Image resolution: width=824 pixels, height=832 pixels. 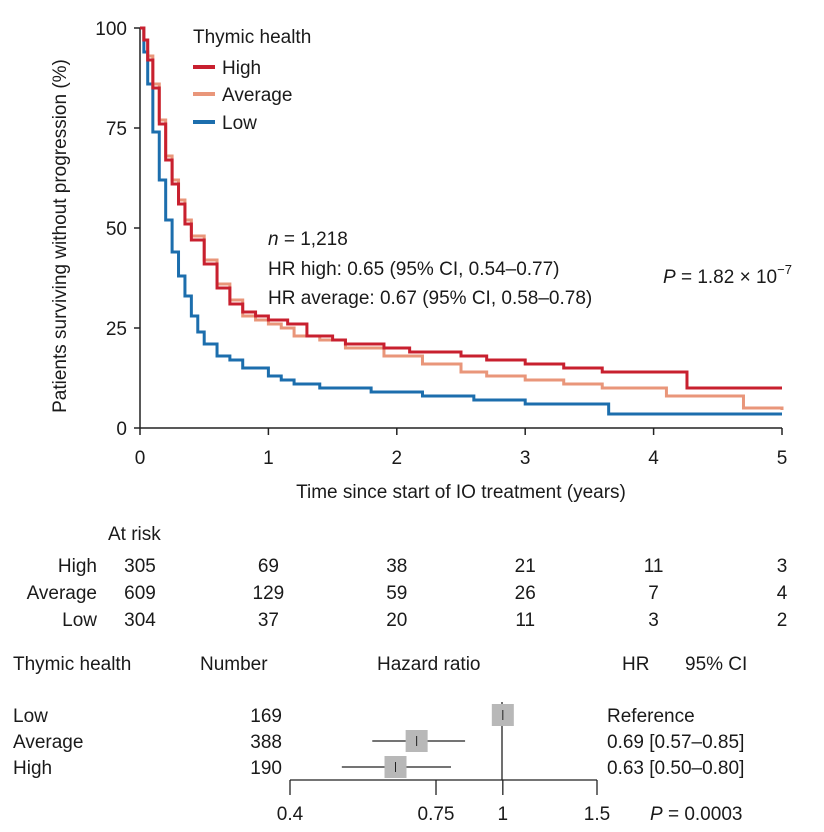 What do you see at coordinates (62, 593) in the screenshot?
I see `at-risk-row-label: Average` at bounding box center [62, 593].